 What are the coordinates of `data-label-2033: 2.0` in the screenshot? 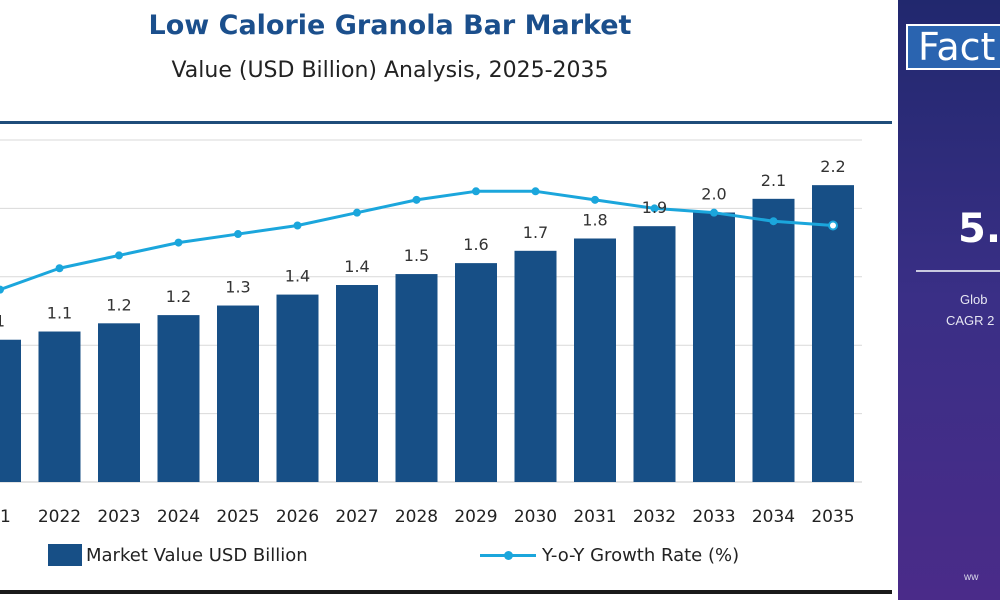 It's located at (713, 194).